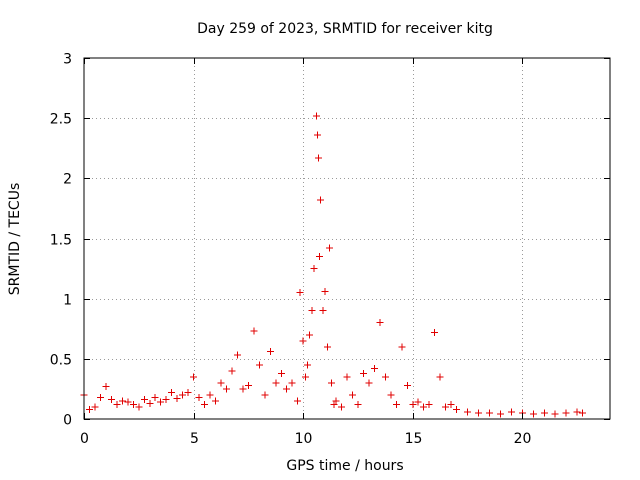 The height and width of the screenshot is (480, 640). What do you see at coordinates (67, 180) in the screenshot?
I see `y-tick-label: 2` at bounding box center [67, 180].